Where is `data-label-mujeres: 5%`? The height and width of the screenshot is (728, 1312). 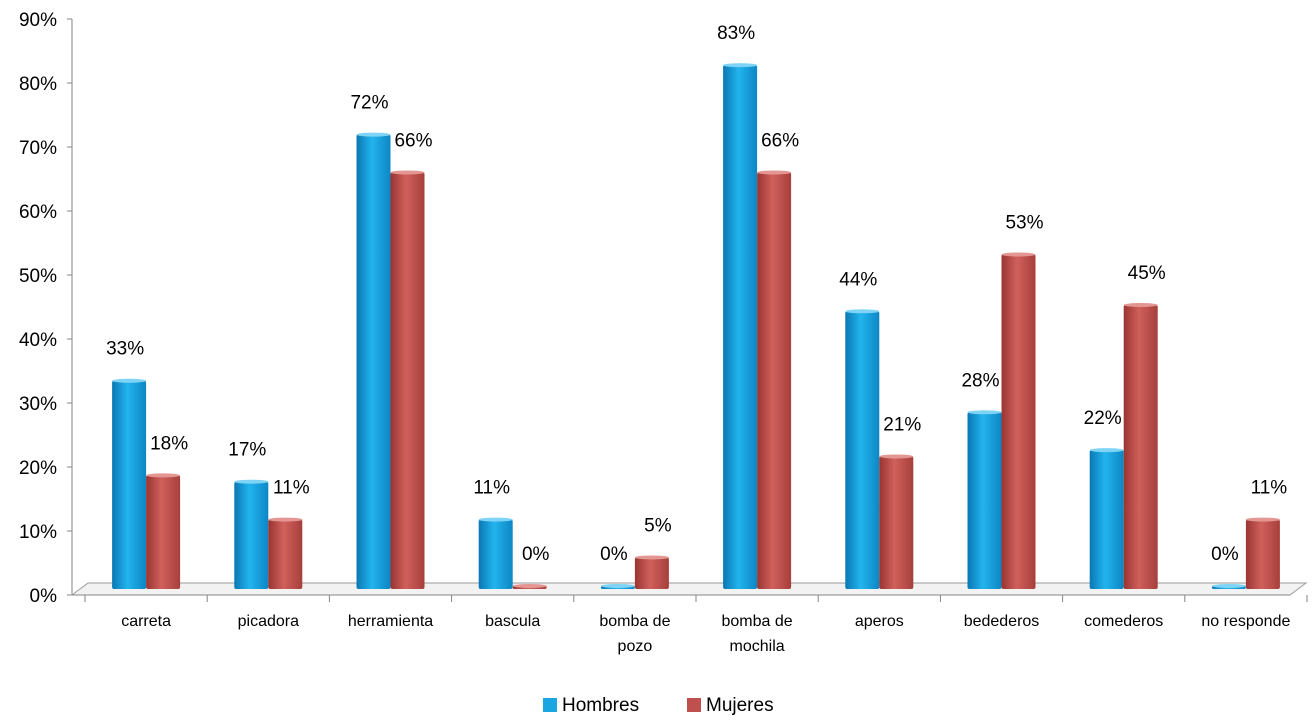 data-label-mujeres: 5% is located at coordinates (658, 525).